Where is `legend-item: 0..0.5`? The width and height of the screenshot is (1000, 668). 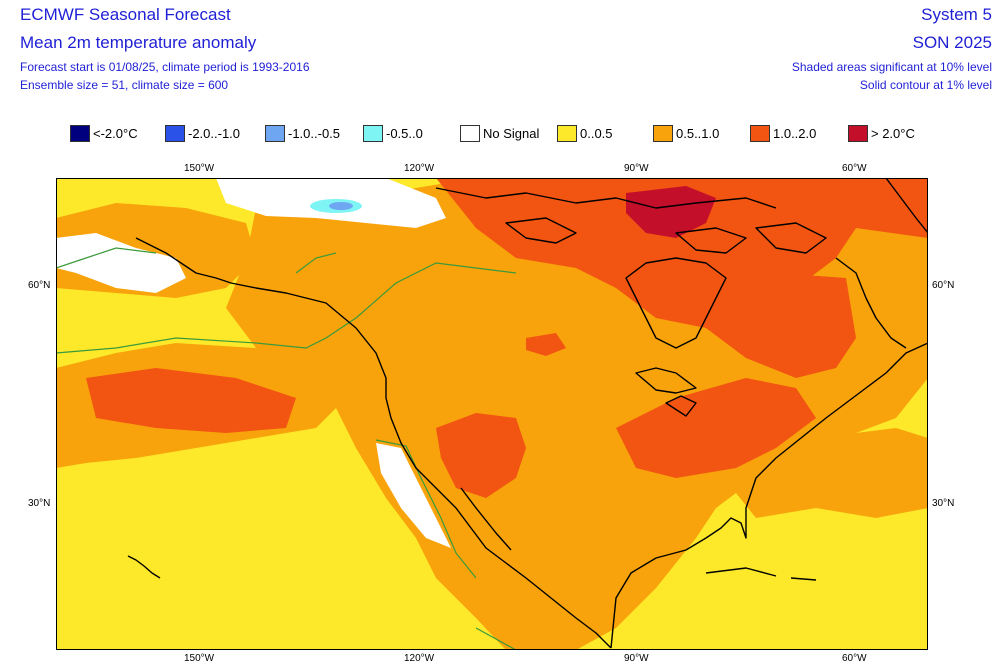 legend-item: 0..0.5 is located at coordinates (585, 133).